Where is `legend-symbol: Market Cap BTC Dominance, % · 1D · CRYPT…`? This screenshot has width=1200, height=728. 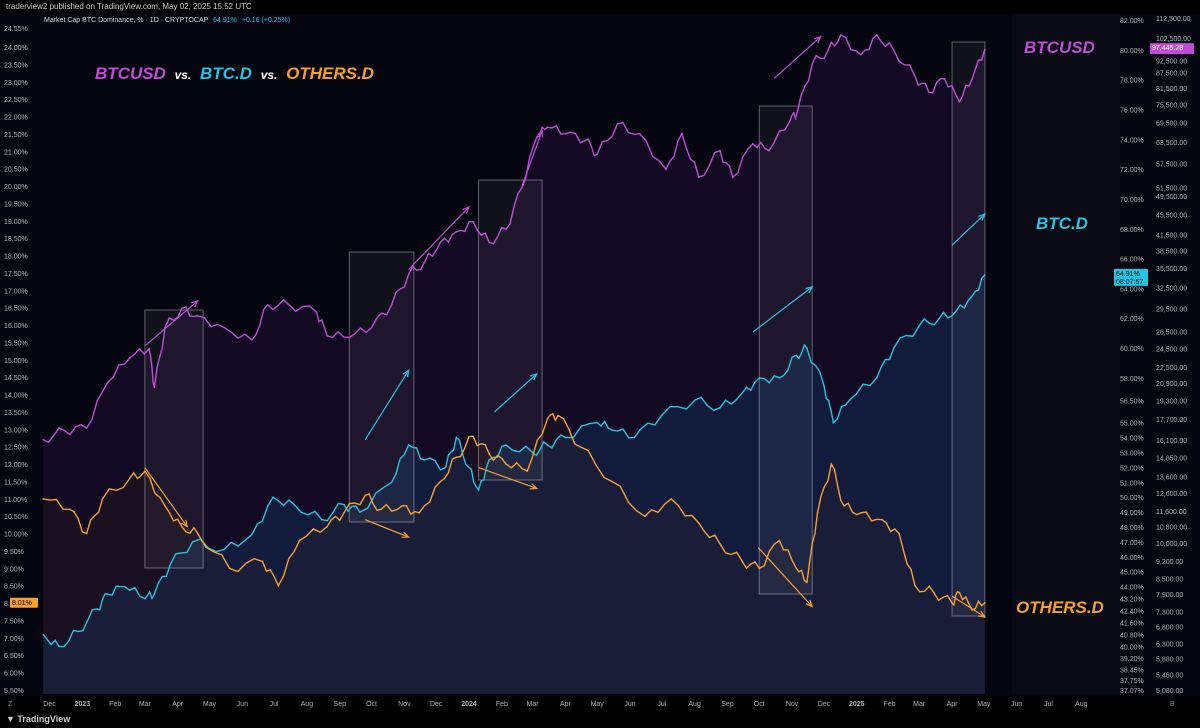
legend-symbol: Market Cap BTC Dominance, % · 1D · CRYPT… is located at coordinates (126, 20).